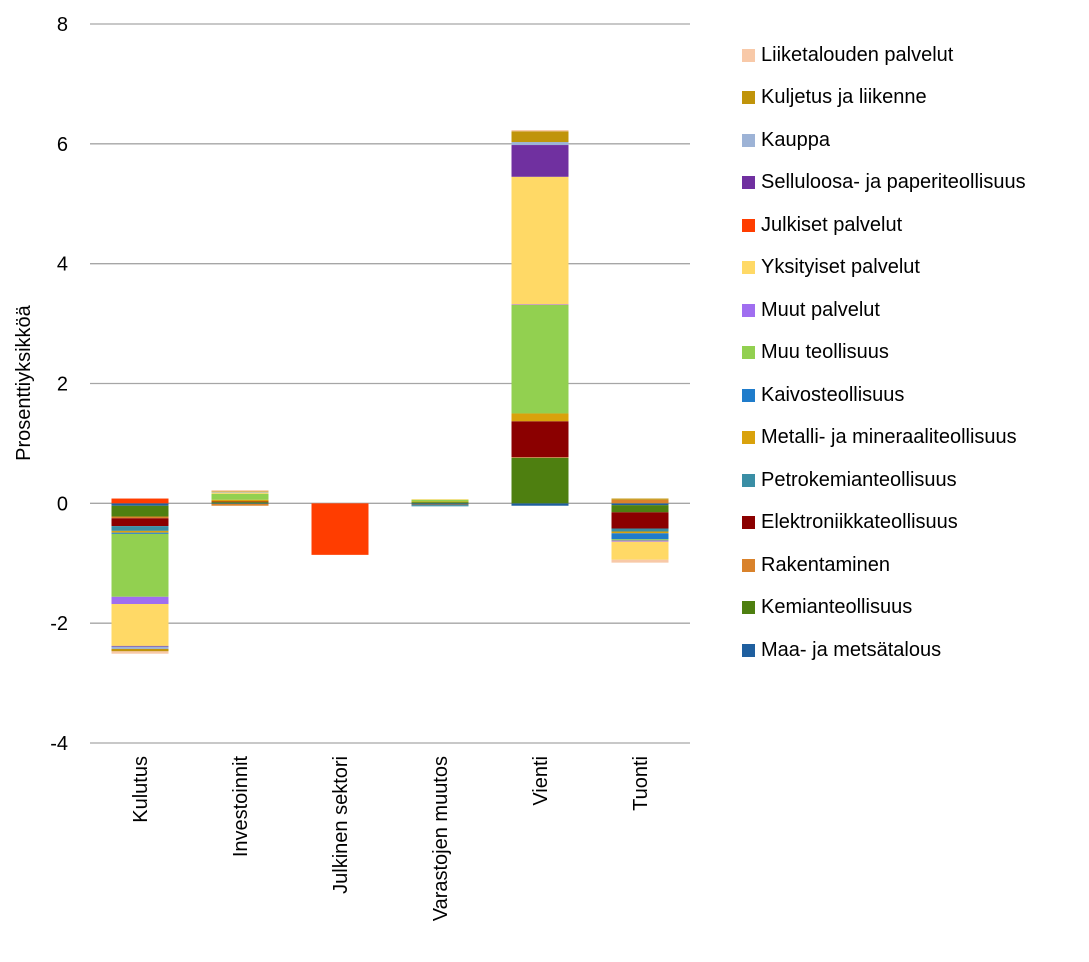 This screenshot has width=1089, height=962. What do you see at coordinates (832, 224) in the screenshot?
I see `legend-label: Julkiset palvelut` at bounding box center [832, 224].